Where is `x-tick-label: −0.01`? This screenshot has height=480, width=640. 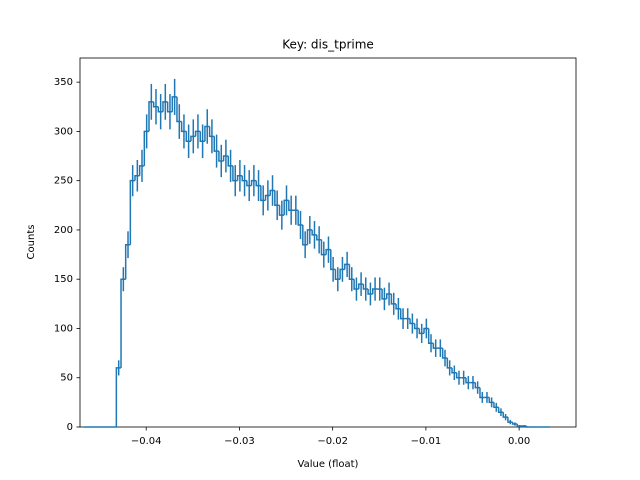 x-tick-label: −0.01 is located at coordinates (426, 441).